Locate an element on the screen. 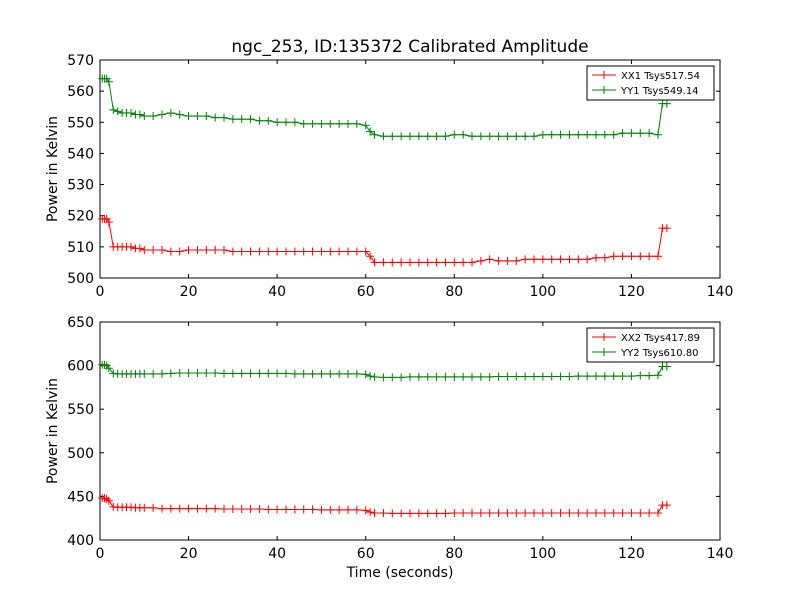 Image resolution: width=800 pixels, height=600 pixels. chart-title: ngc_253, ID:135372 Calibrated Amplitude is located at coordinates (409, 47).